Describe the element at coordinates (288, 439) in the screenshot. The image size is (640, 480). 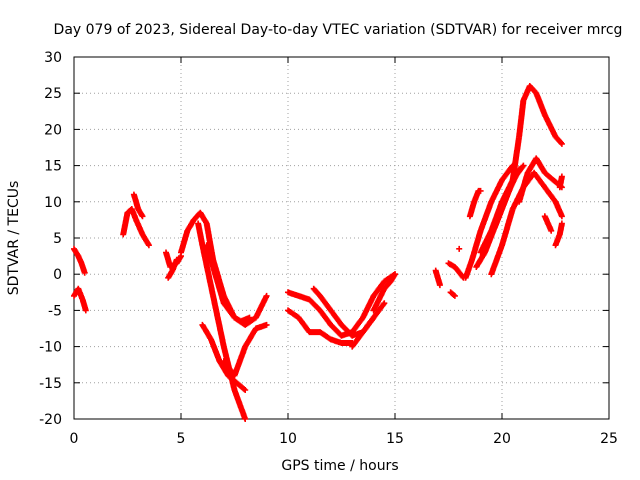
I see `x-tick-label: 10` at that location.